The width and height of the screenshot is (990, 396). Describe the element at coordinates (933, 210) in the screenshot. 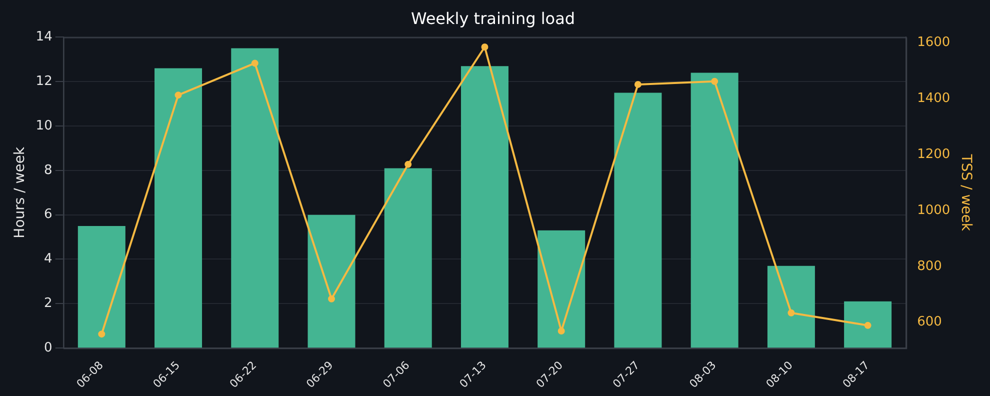

I see `y2-tick-label: 1000` at that location.